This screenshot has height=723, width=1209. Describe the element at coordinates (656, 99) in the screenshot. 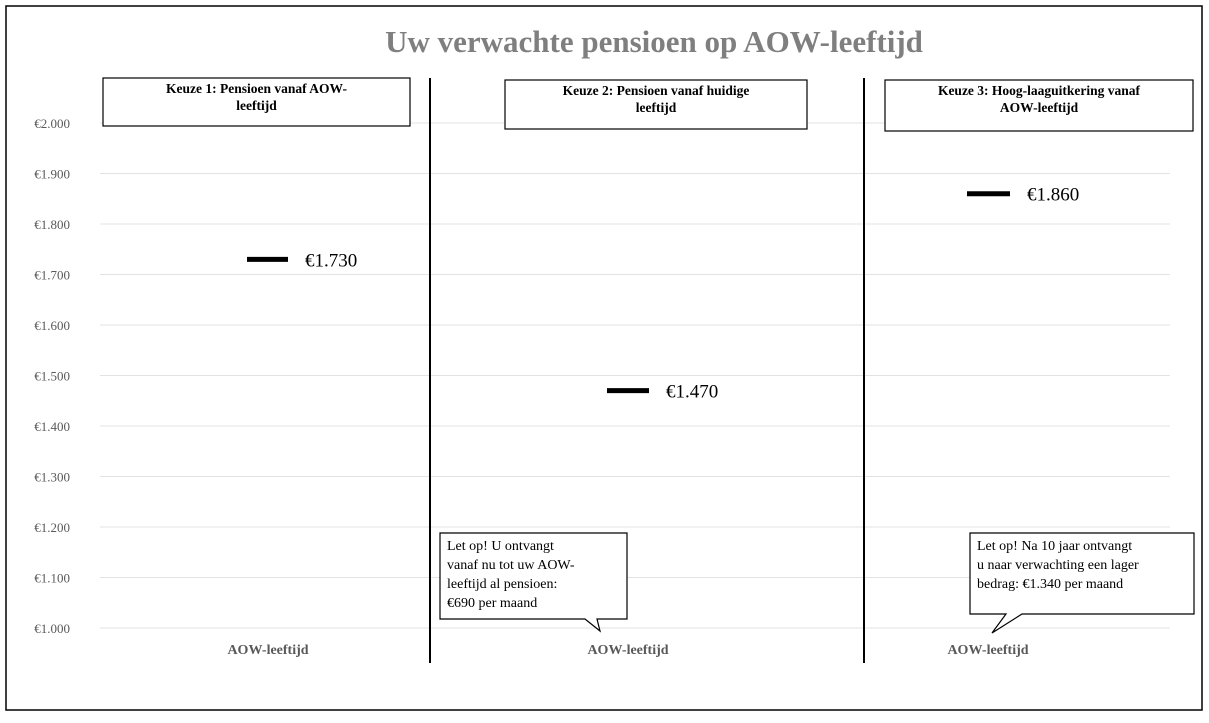

I see `panel-heading-2: Keuze 2: Pensioen vanaf huidige leeftijd` at that location.